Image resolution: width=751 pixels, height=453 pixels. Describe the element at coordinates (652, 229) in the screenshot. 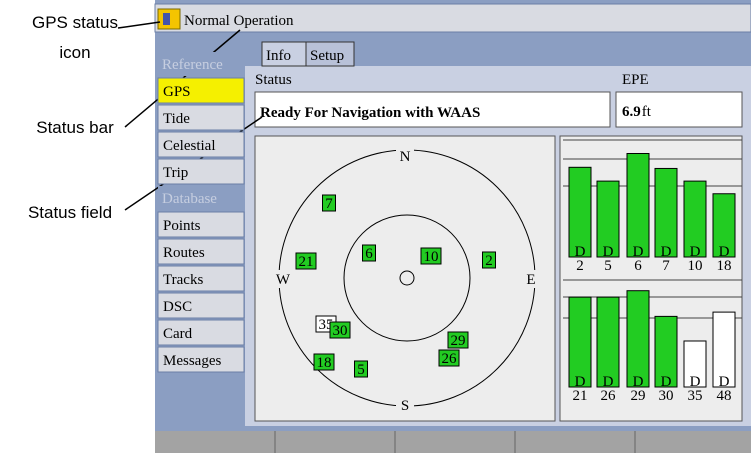

I see `signal-gridlines` at that location.